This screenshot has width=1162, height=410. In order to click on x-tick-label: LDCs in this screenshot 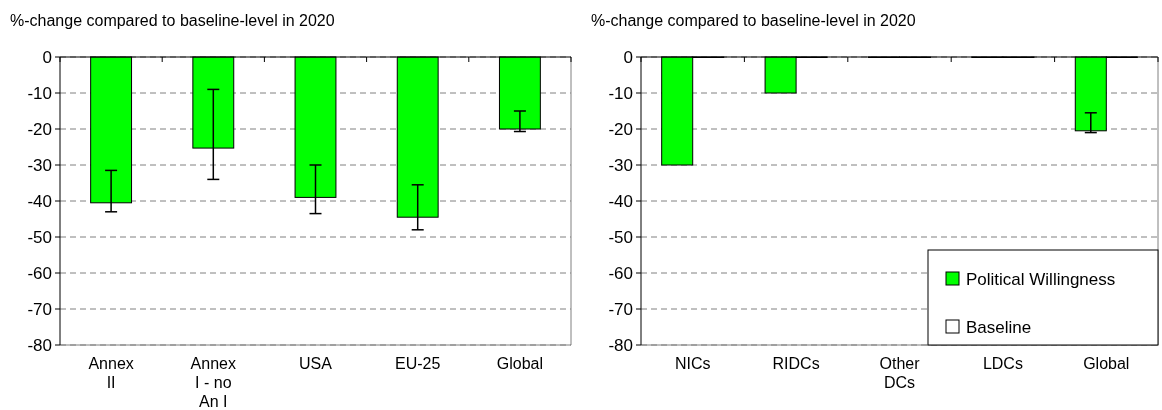, I will do `click(1002, 363)`.